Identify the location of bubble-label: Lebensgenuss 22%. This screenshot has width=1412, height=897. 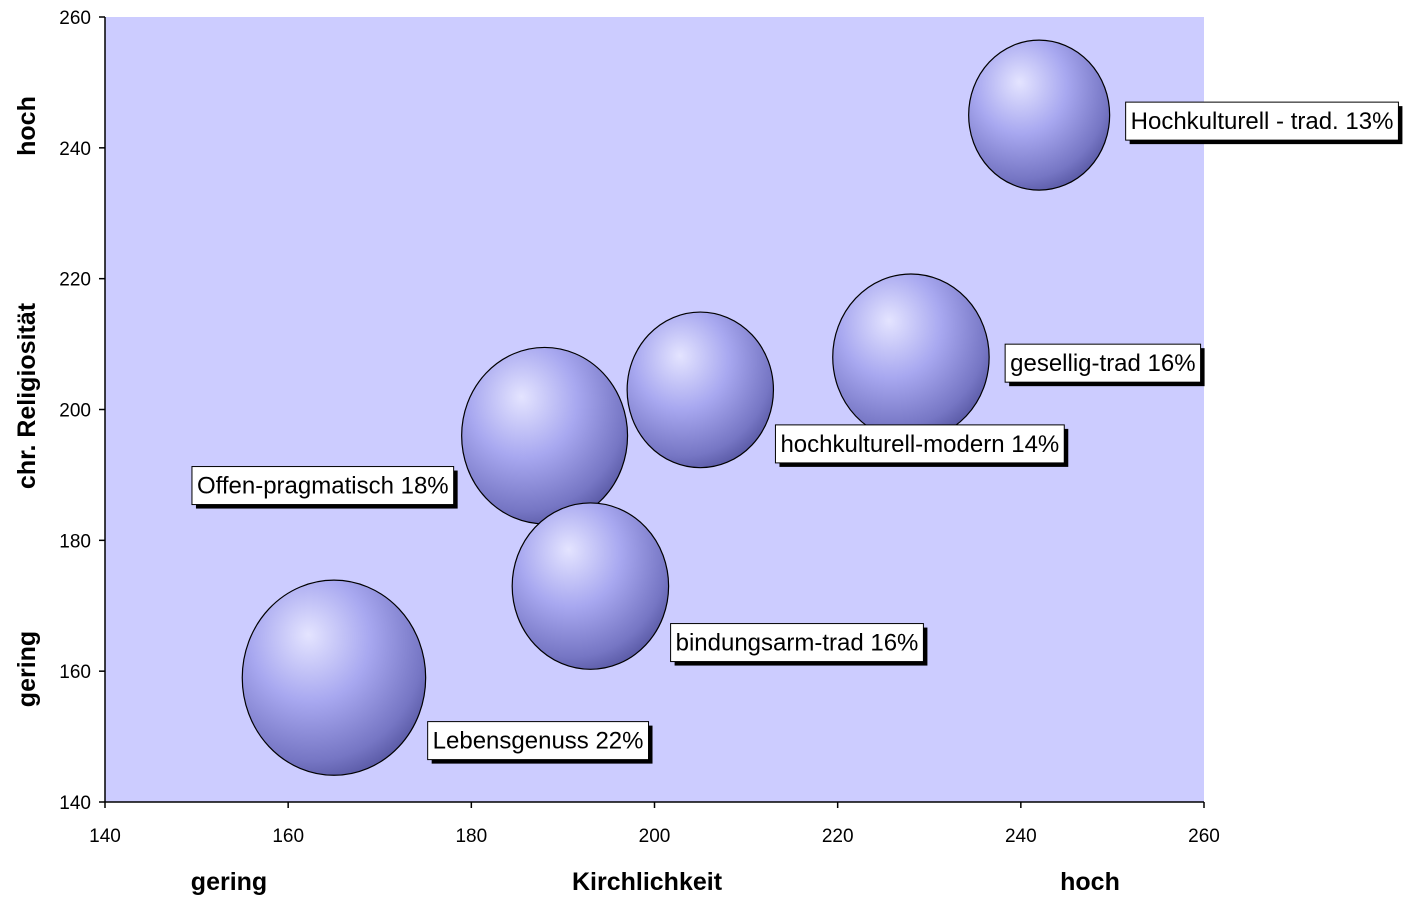
(538, 741).